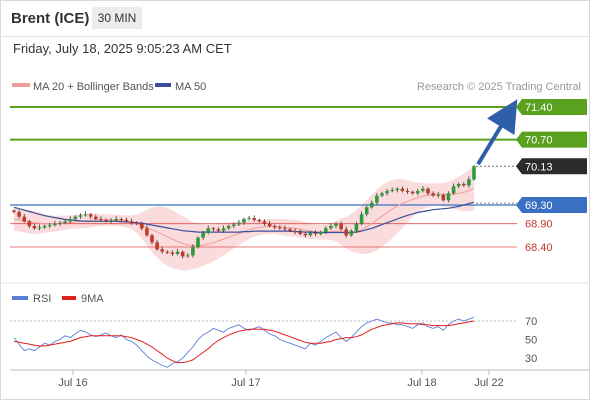 The height and width of the screenshot is (400, 590). I want to click on chart-header: Brent (ICE) 30 MIN, so click(295, 18).